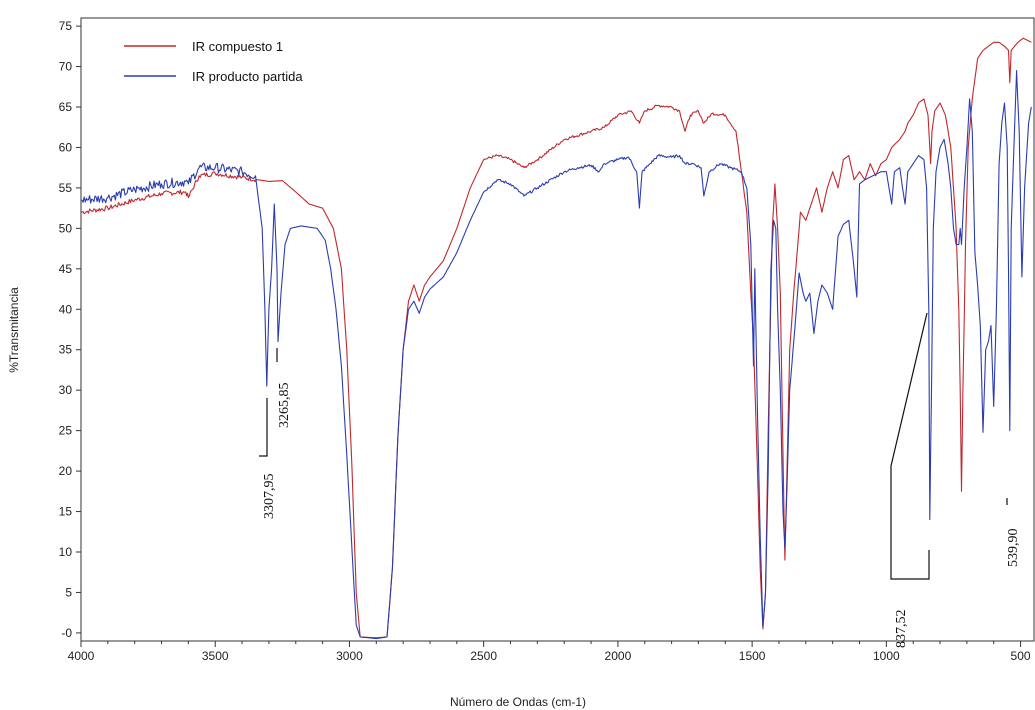 This screenshot has height=710, width=1035. What do you see at coordinates (247, 76) in the screenshot?
I see `legend-label-producto: IR producto partida` at bounding box center [247, 76].